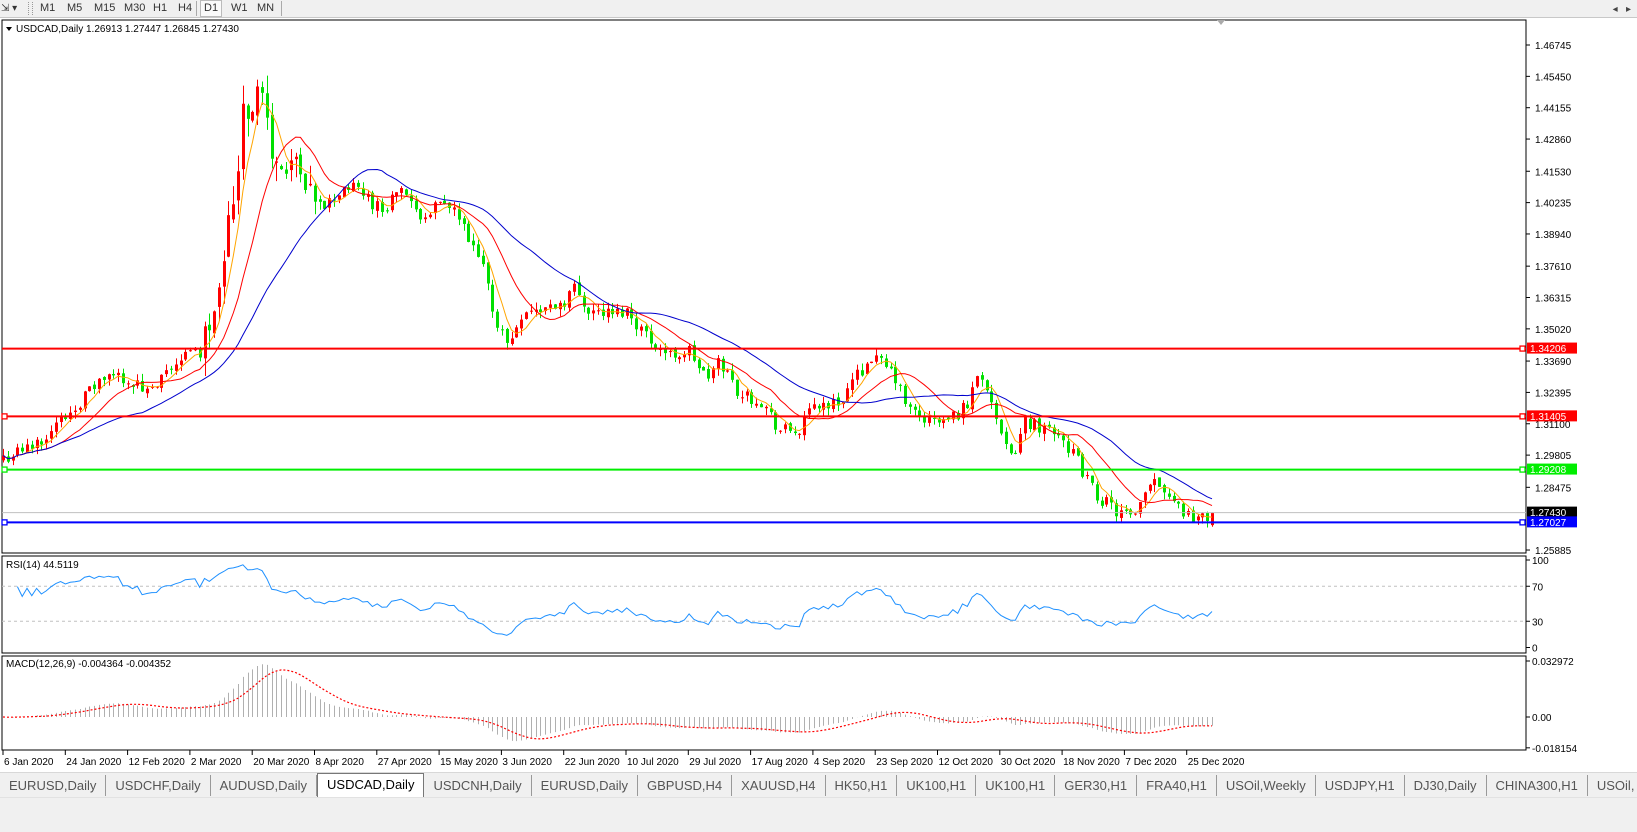 The width and height of the screenshot is (1637, 832). What do you see at coordinates (1537, 785) in the screenshot?
I see `chart-tab: CHINA300,H1` at bounding box center [1537, 785].